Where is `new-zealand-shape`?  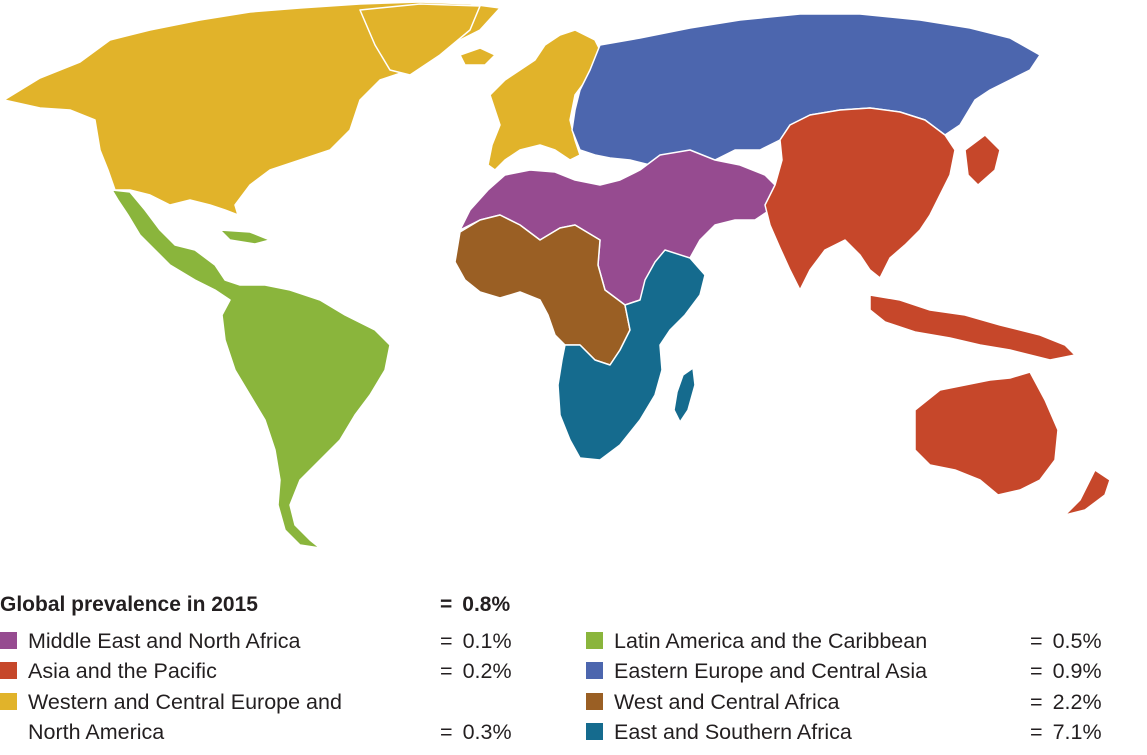 new-zealand-shape is located at coordinates (1087, 492).